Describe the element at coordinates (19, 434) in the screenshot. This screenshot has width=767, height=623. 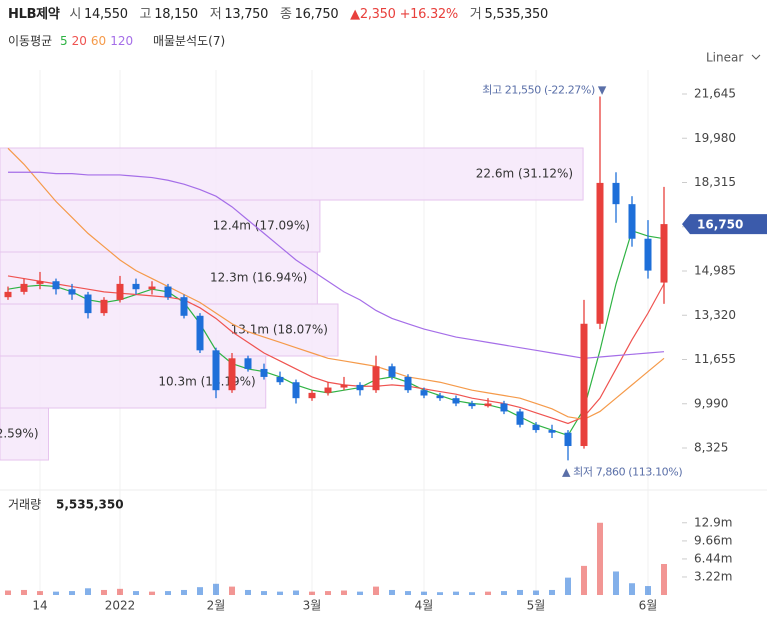
I see `profile-label: 1.88m (2.59%)` at that location.